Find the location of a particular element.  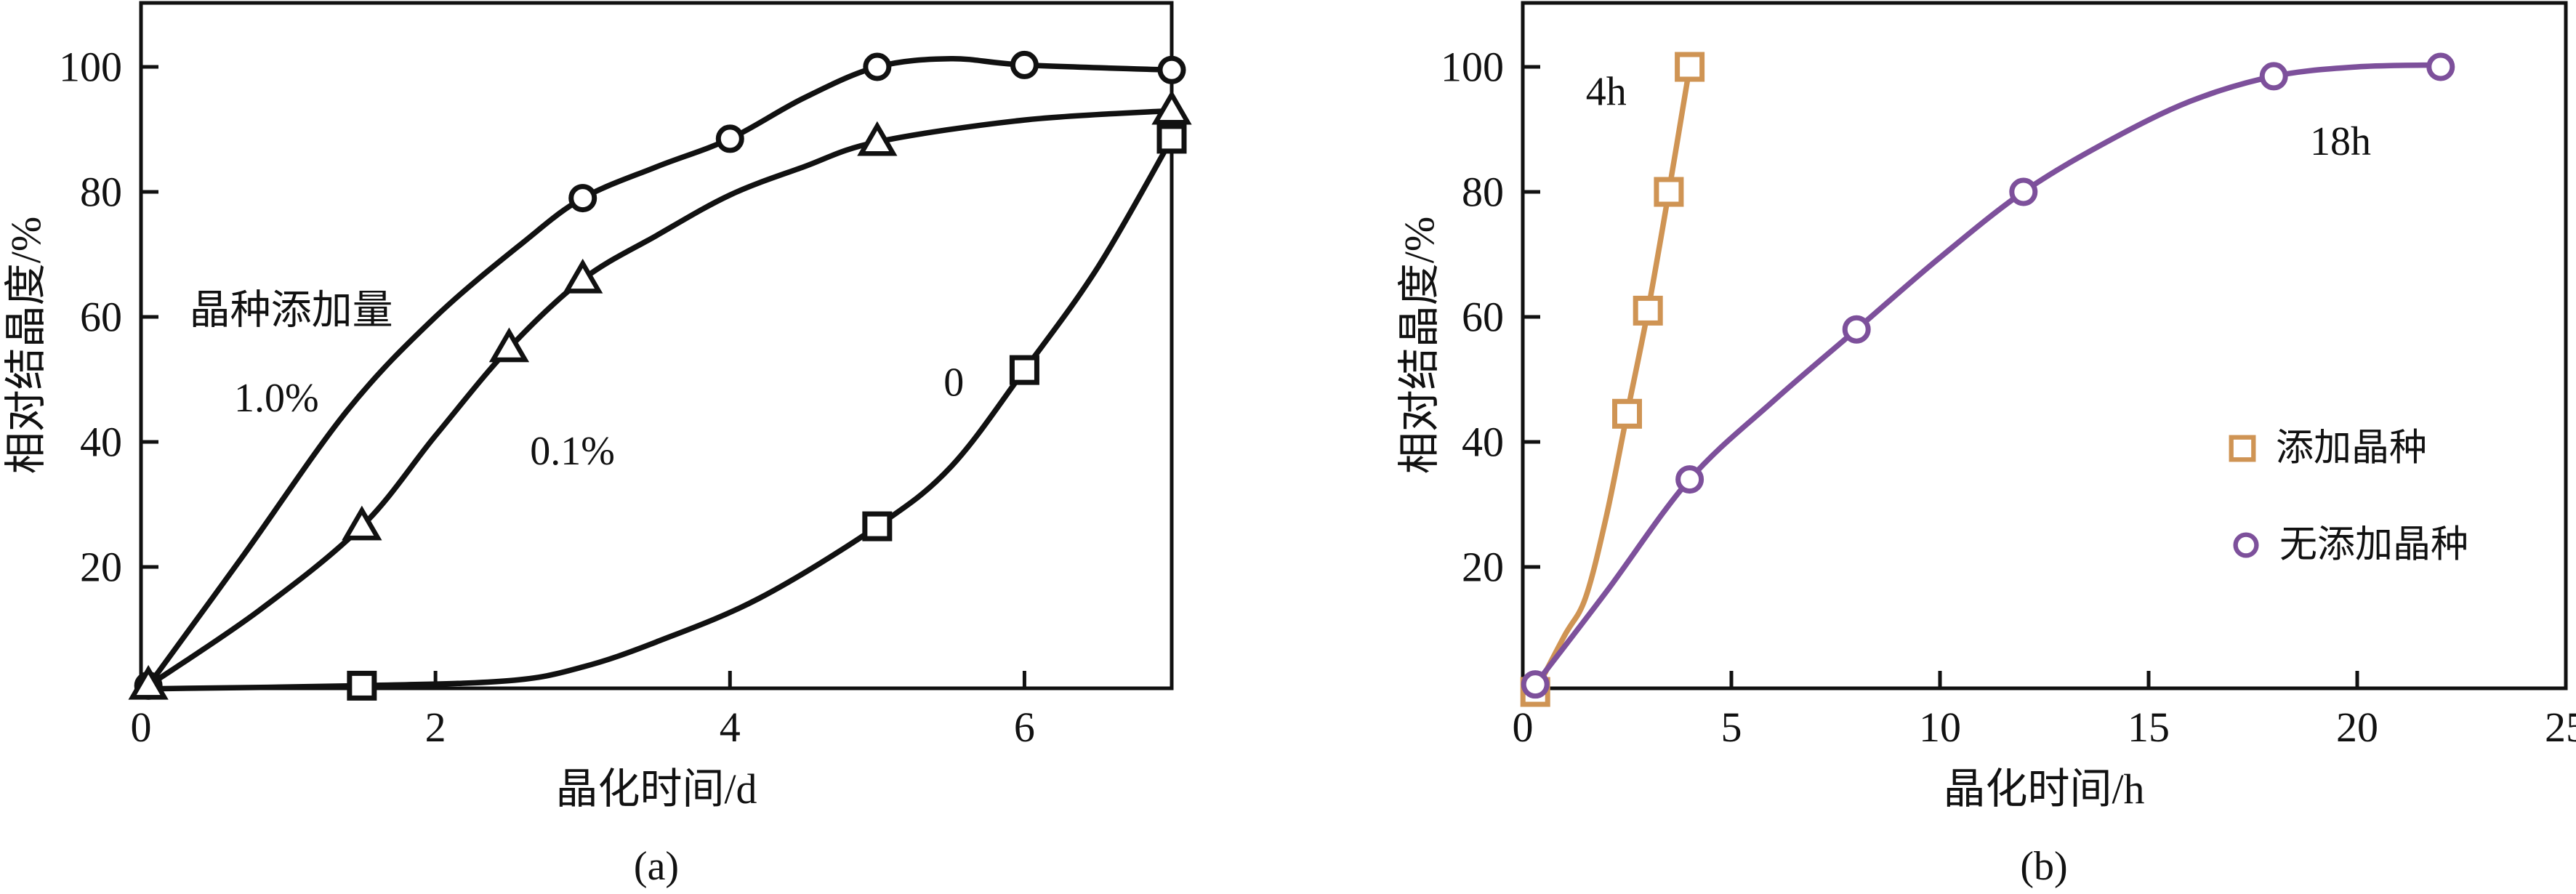

x-tick-label: 2 is located at coordinates (435, 727).